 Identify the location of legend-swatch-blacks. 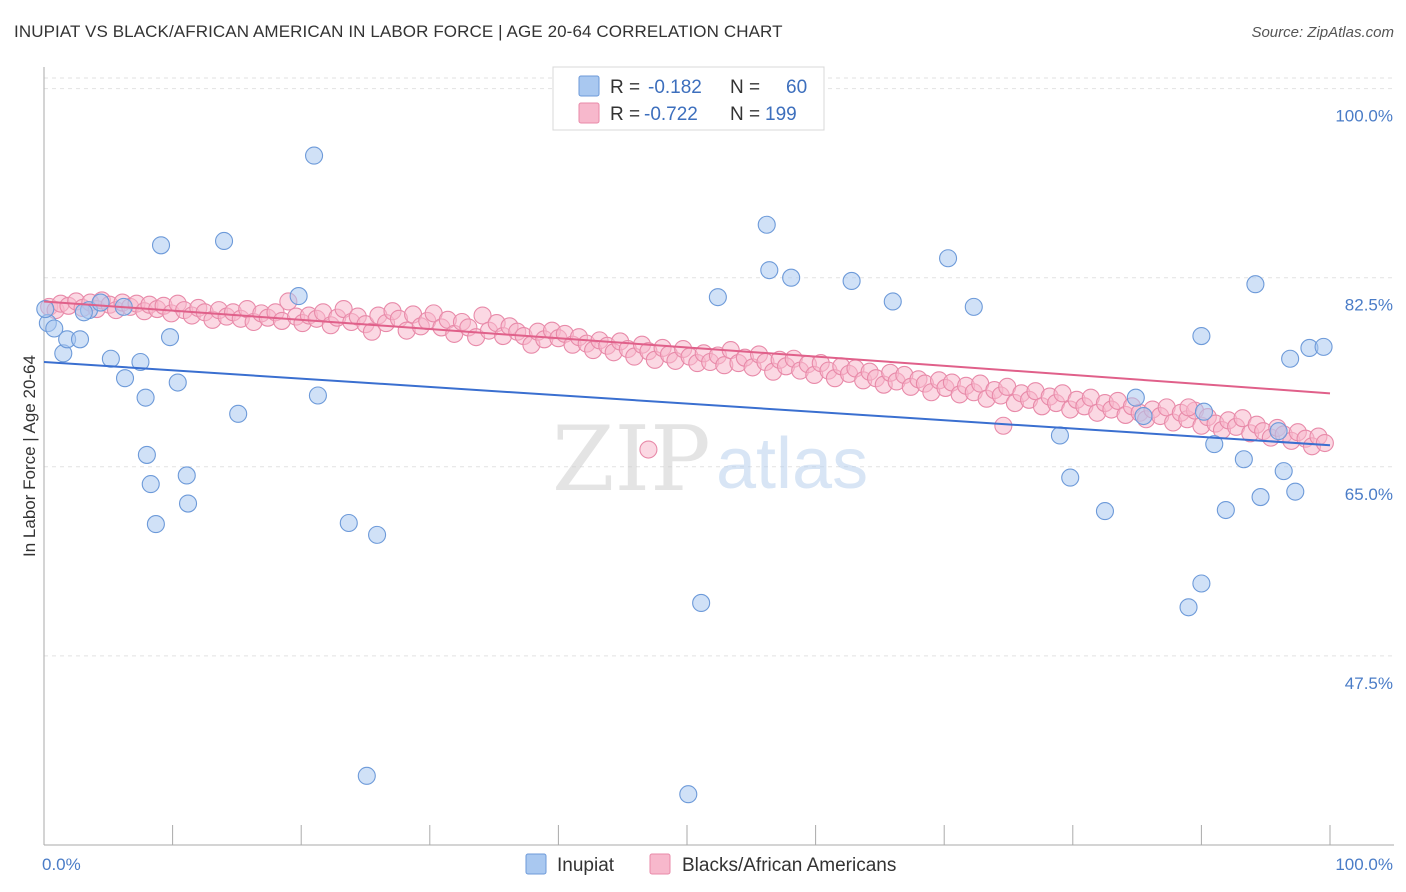
(589, 113).